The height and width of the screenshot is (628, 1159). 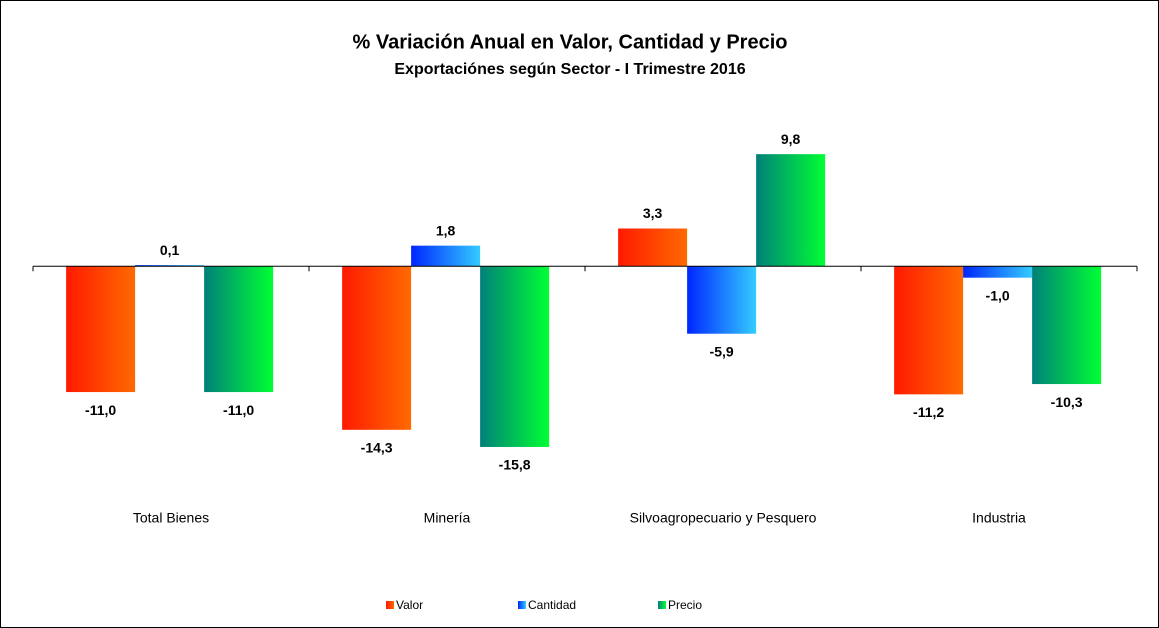 What do you see at coordinates (928, 412) in the screenshot?
I see `data-label: -11,2` at bounding box center [928, 412].